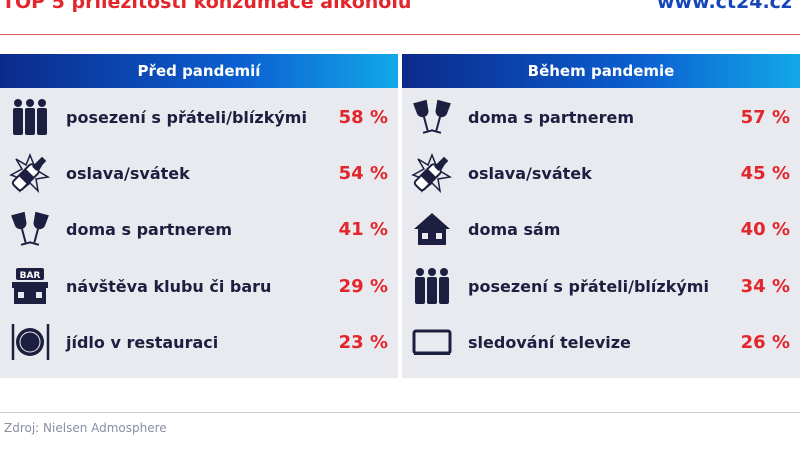 This screenshot has height=449, width=800. Describe the element at coordinates (765, 286) in the screenshot. I see `item-value: 34 %` at that location.